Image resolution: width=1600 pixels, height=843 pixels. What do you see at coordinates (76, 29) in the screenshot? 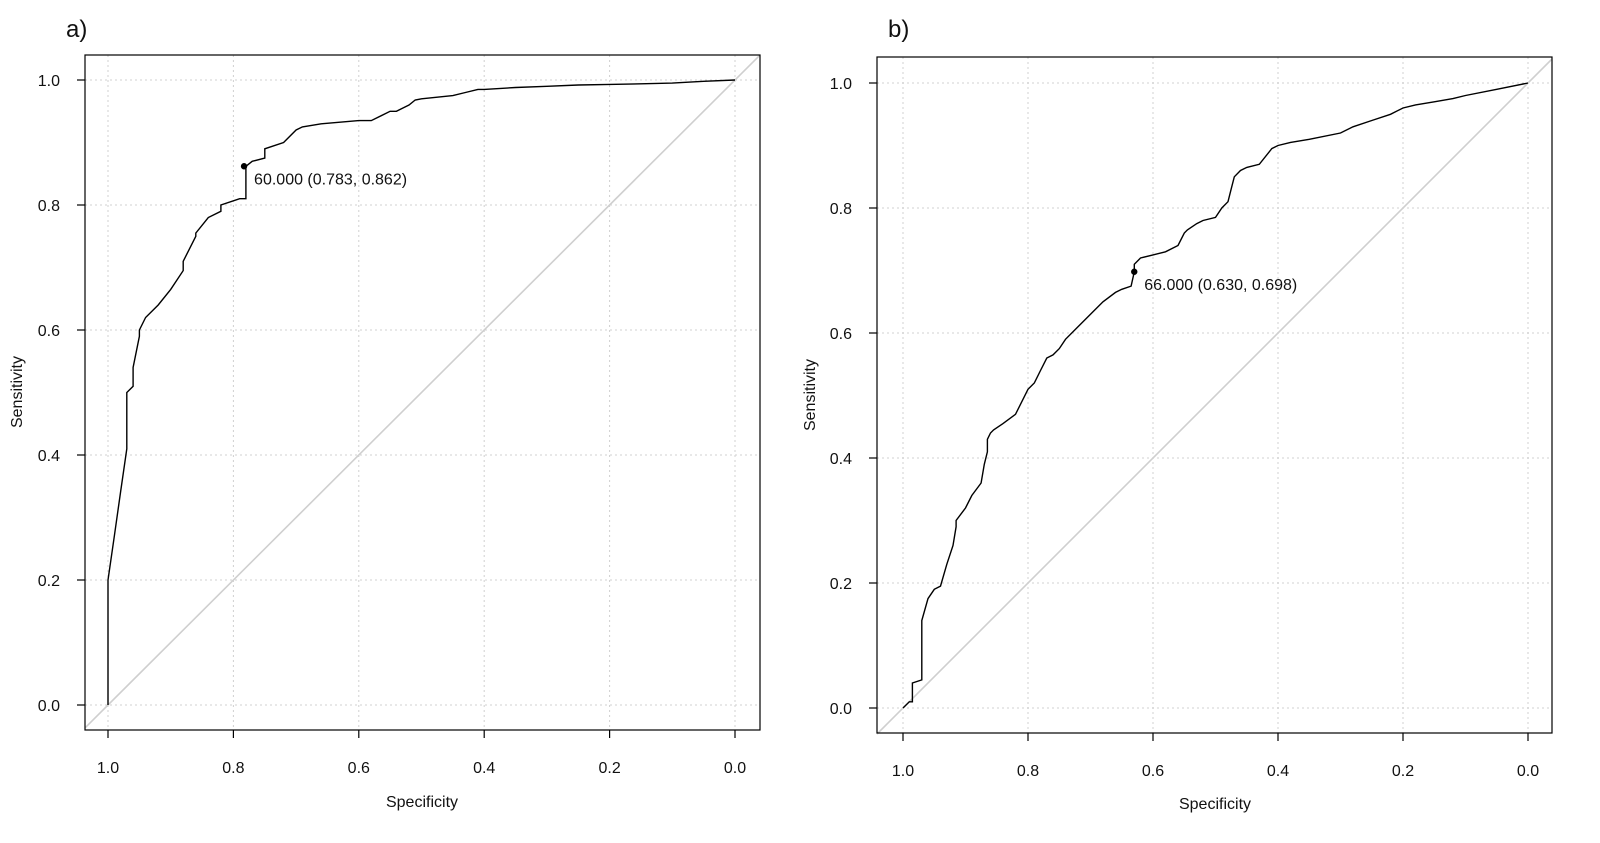
I see `panel-label: a)` at bounding box center [76, 29].